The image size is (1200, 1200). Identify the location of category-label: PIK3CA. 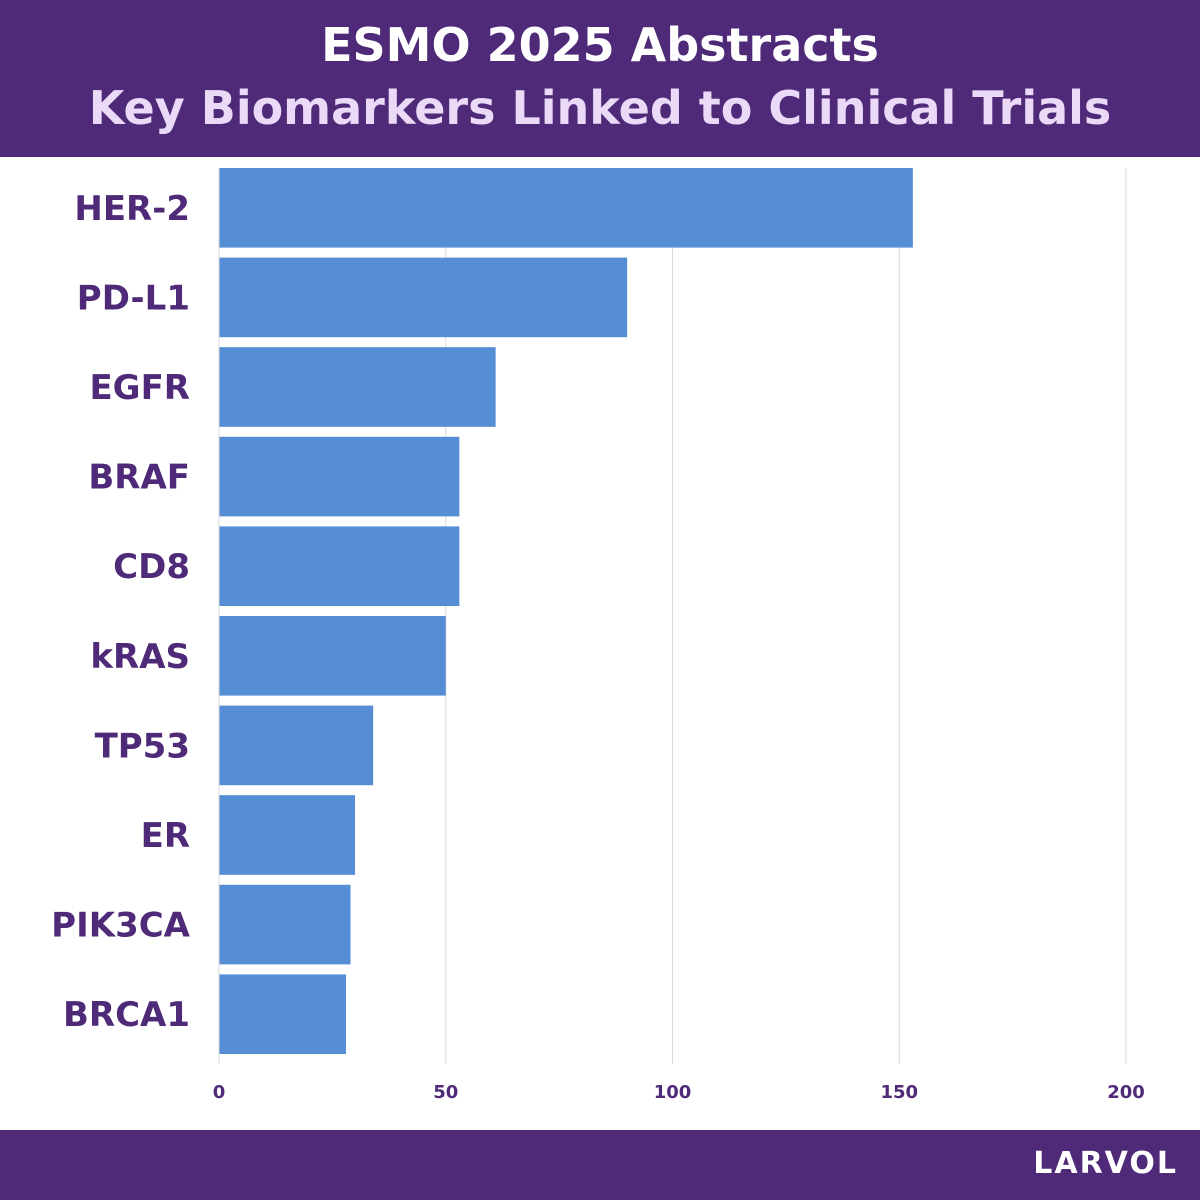
(121, 926).